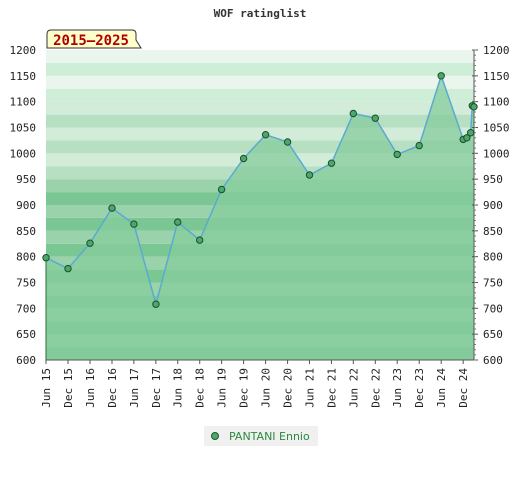 The height and width of the screenshot is (485, 520). What do you see at coordinates (200, 388) in the screenshot?
I see `x-tick-label: Dec 18` at bounding box center [200, 388].